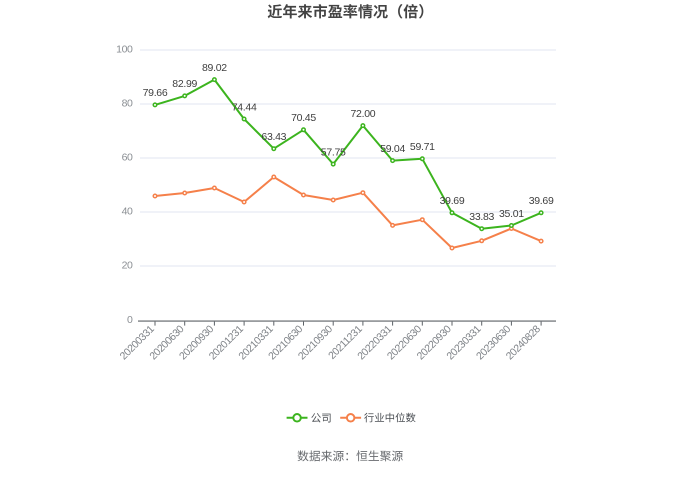 The width and height of the screenshot is (700, 479). Describe the element at coordinates (422, 147) in the screenshot. I see `svg-text: 59.71` at that location.